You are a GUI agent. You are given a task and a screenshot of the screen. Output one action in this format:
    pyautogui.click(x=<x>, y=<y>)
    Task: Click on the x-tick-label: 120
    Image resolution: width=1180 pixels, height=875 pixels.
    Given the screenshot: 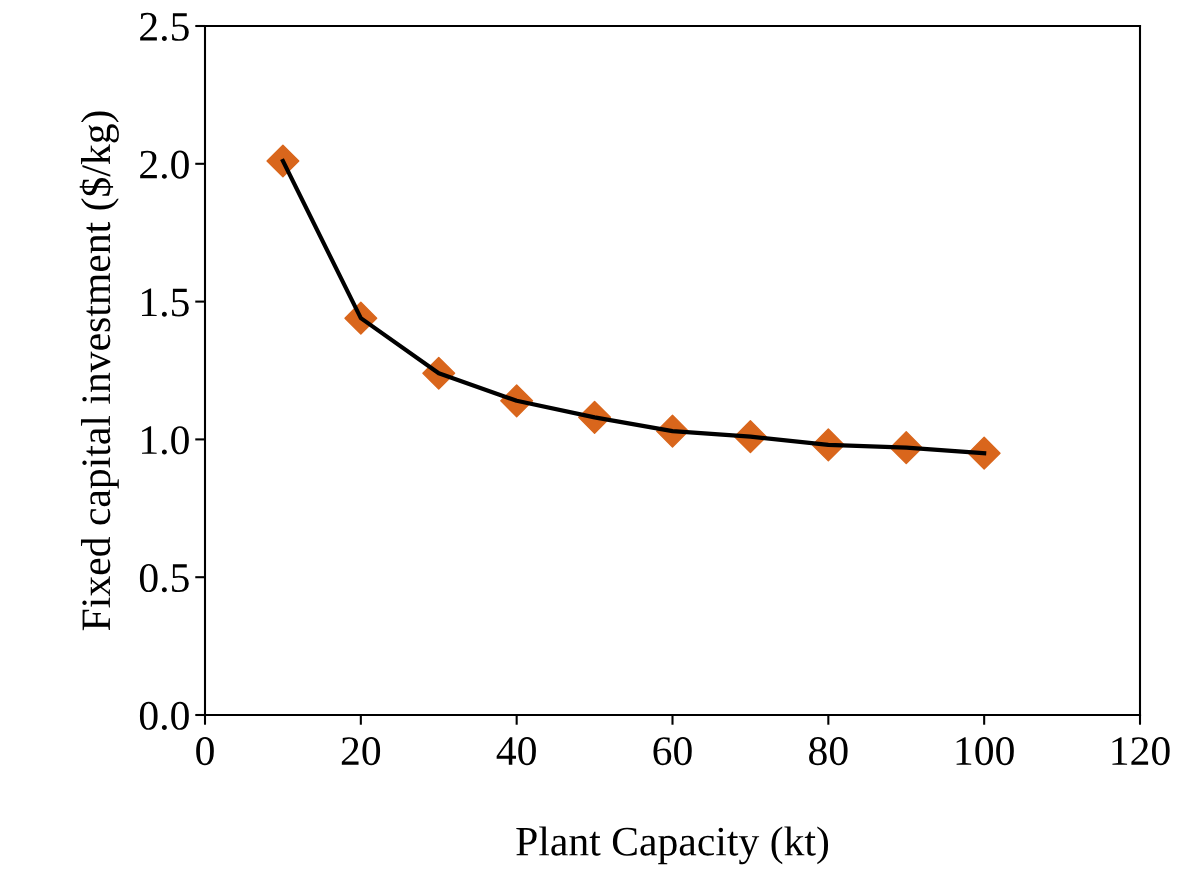 What is the action you would take?
    pyautogui.click(x=1141, y=751)
    